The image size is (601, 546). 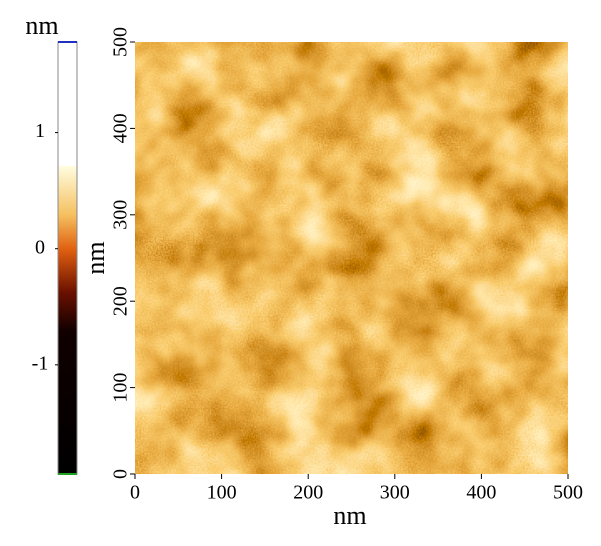 What do you see at coordinates (135, 493) in the screenshot?
I see `x-tick-label: 0` at bounding box center [135, 493].